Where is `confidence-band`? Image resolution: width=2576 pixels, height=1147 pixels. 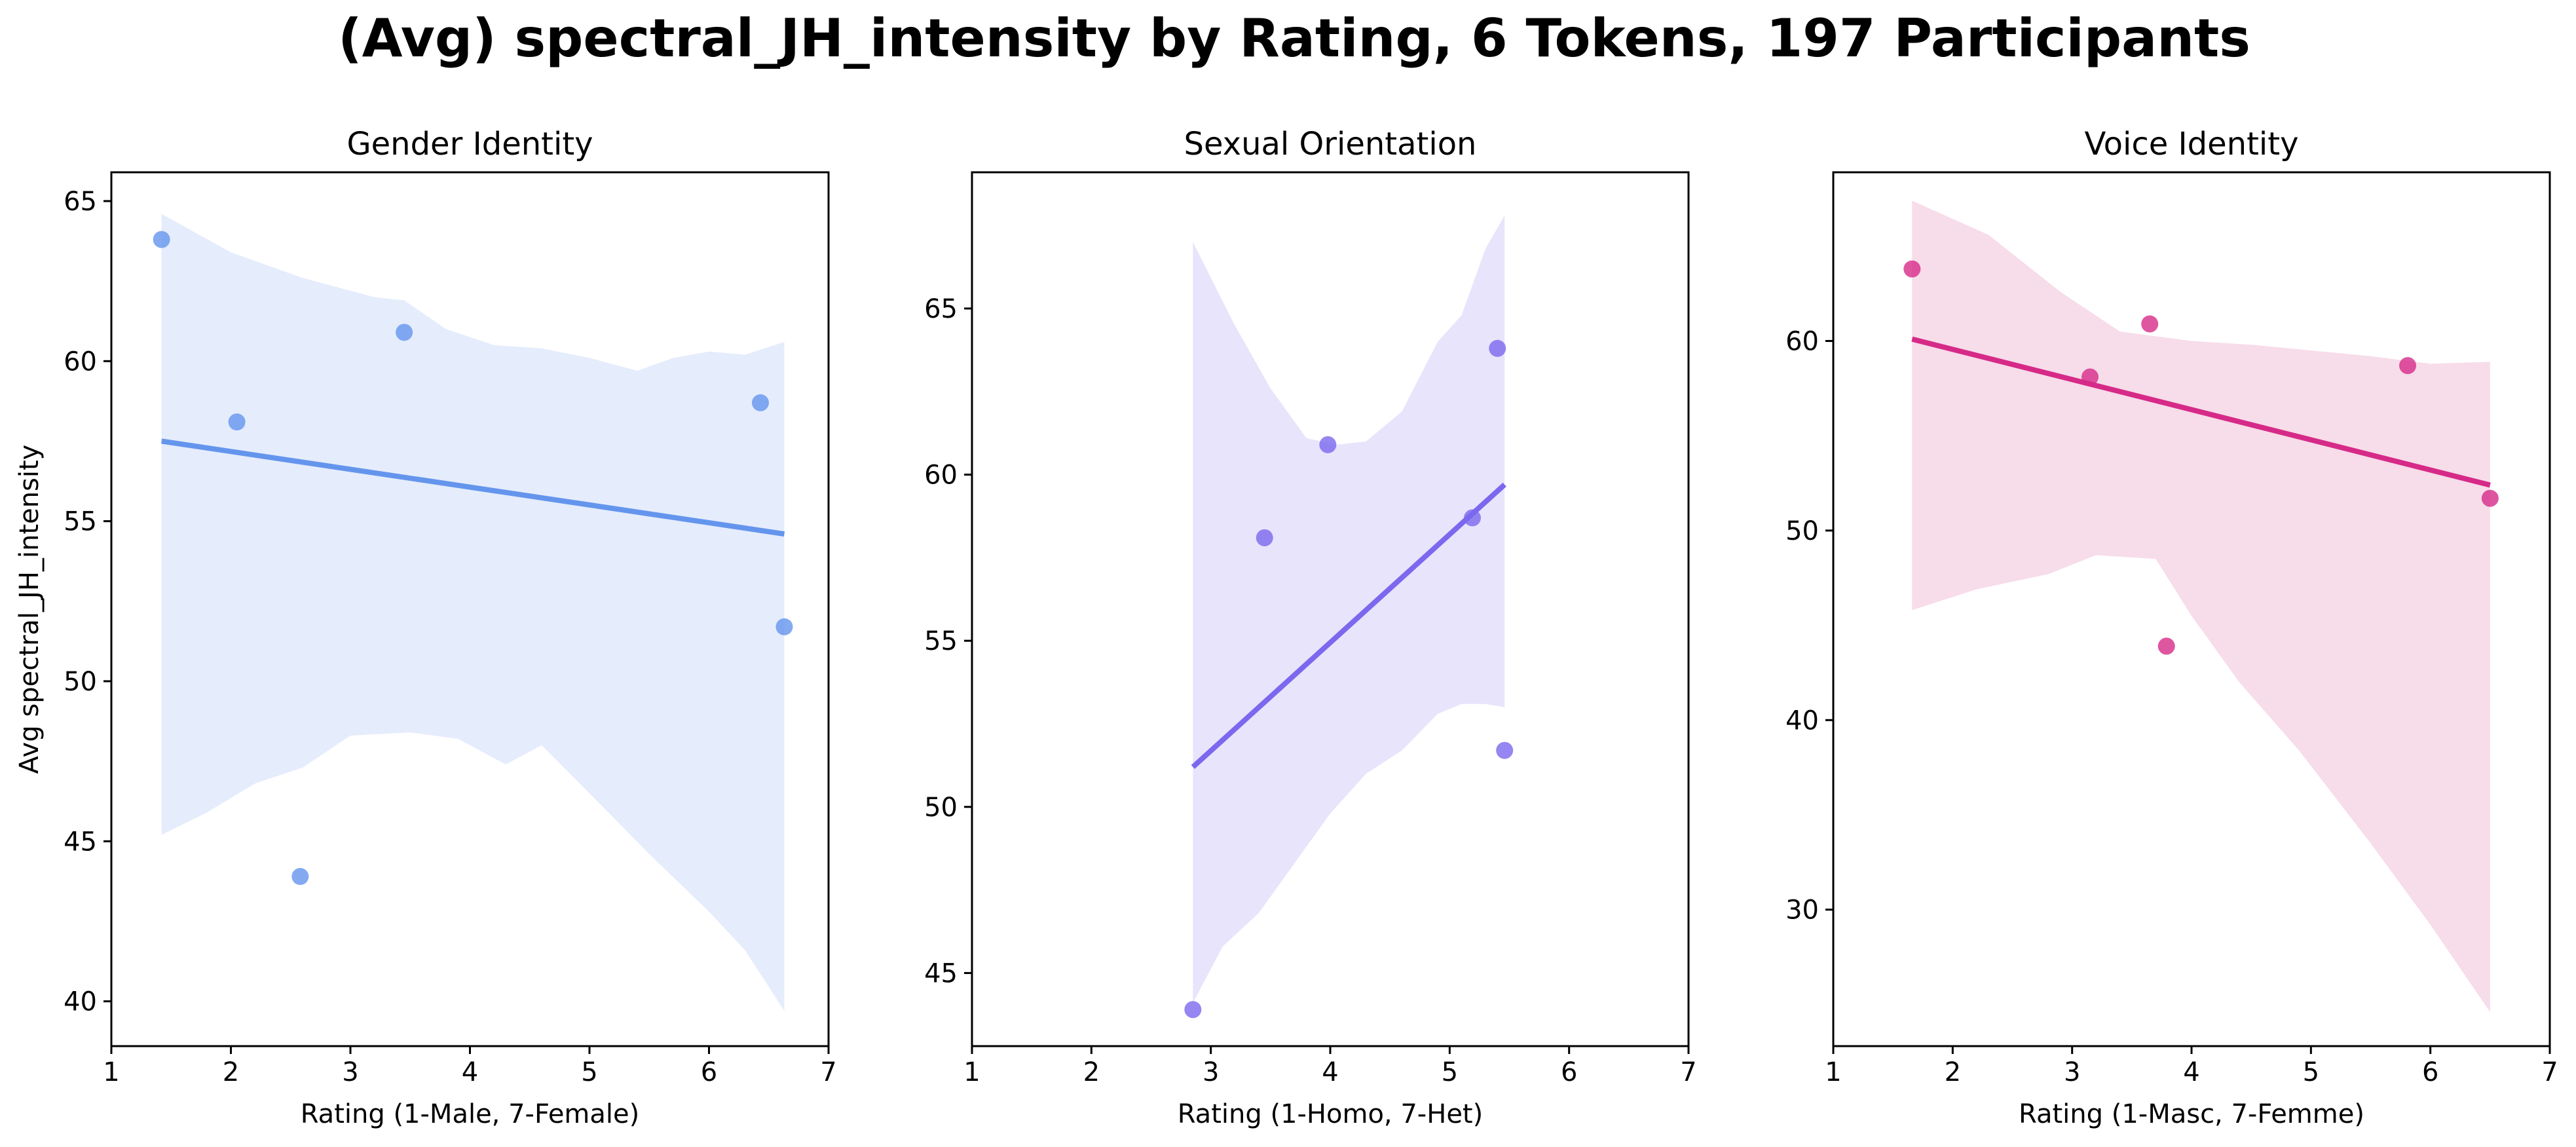
confidence-band is located at coordinates (1349, 609).